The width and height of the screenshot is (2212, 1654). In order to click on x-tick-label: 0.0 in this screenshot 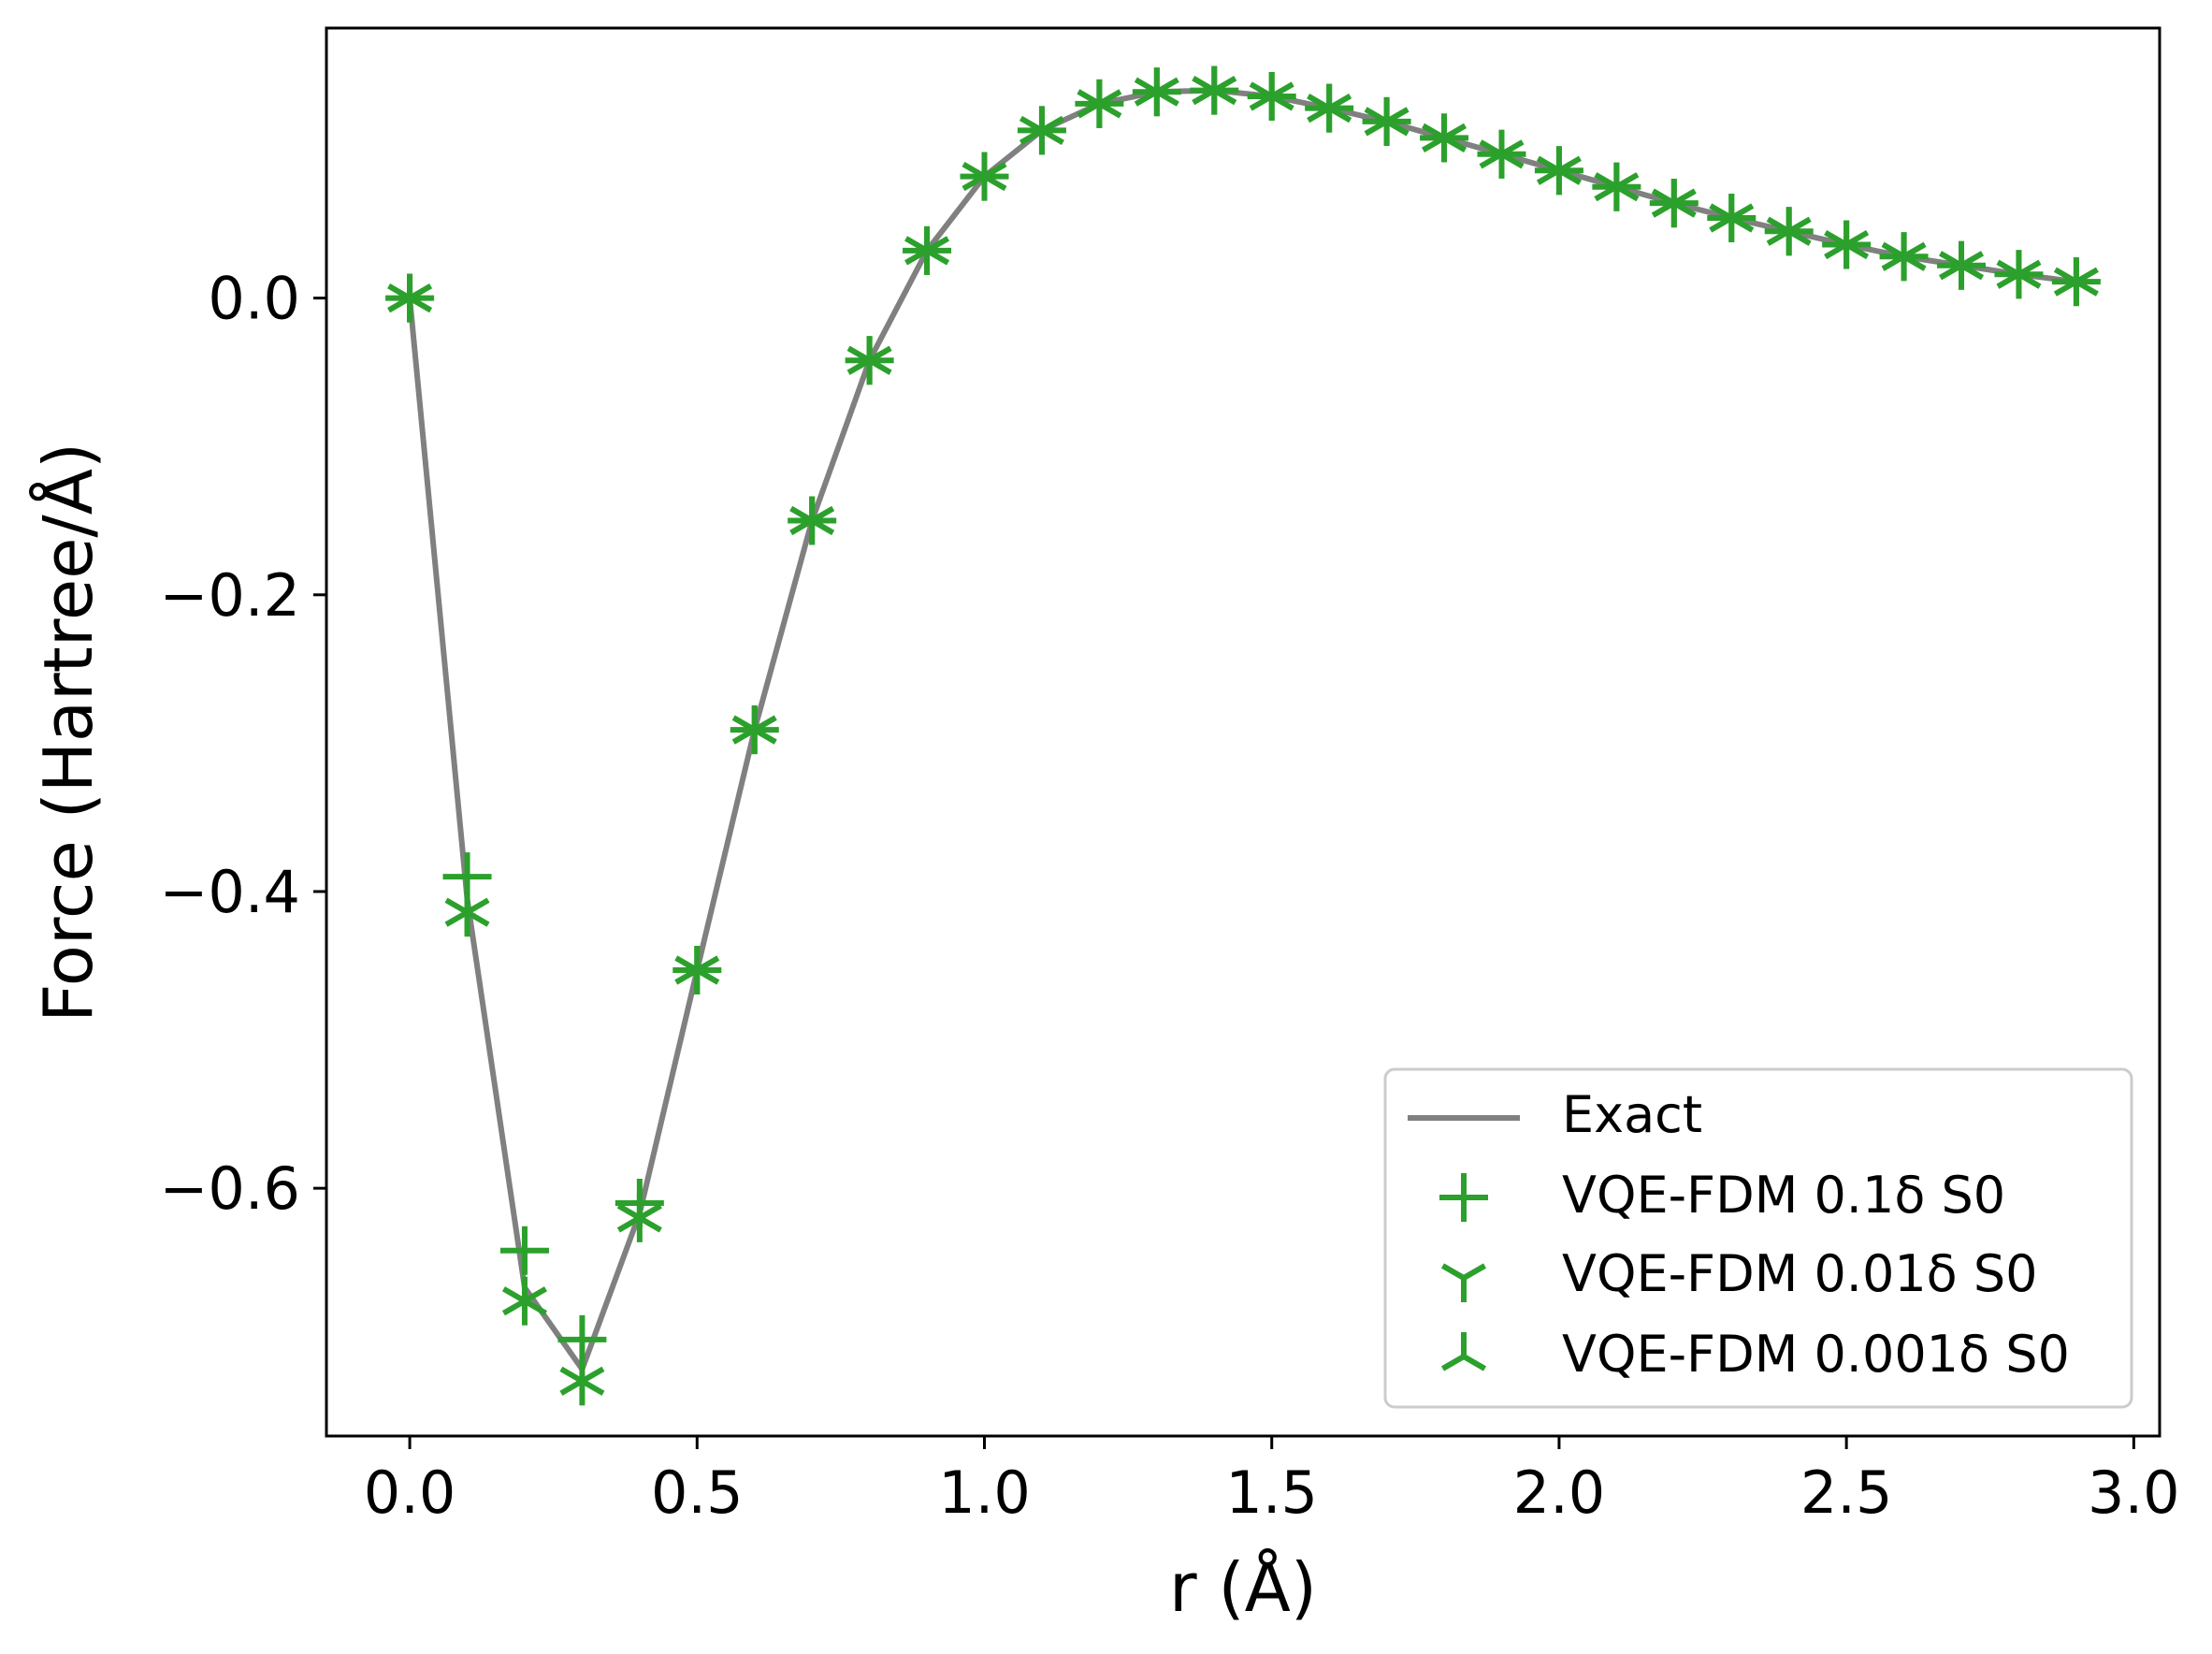, I will do `click(410, 1492)`.